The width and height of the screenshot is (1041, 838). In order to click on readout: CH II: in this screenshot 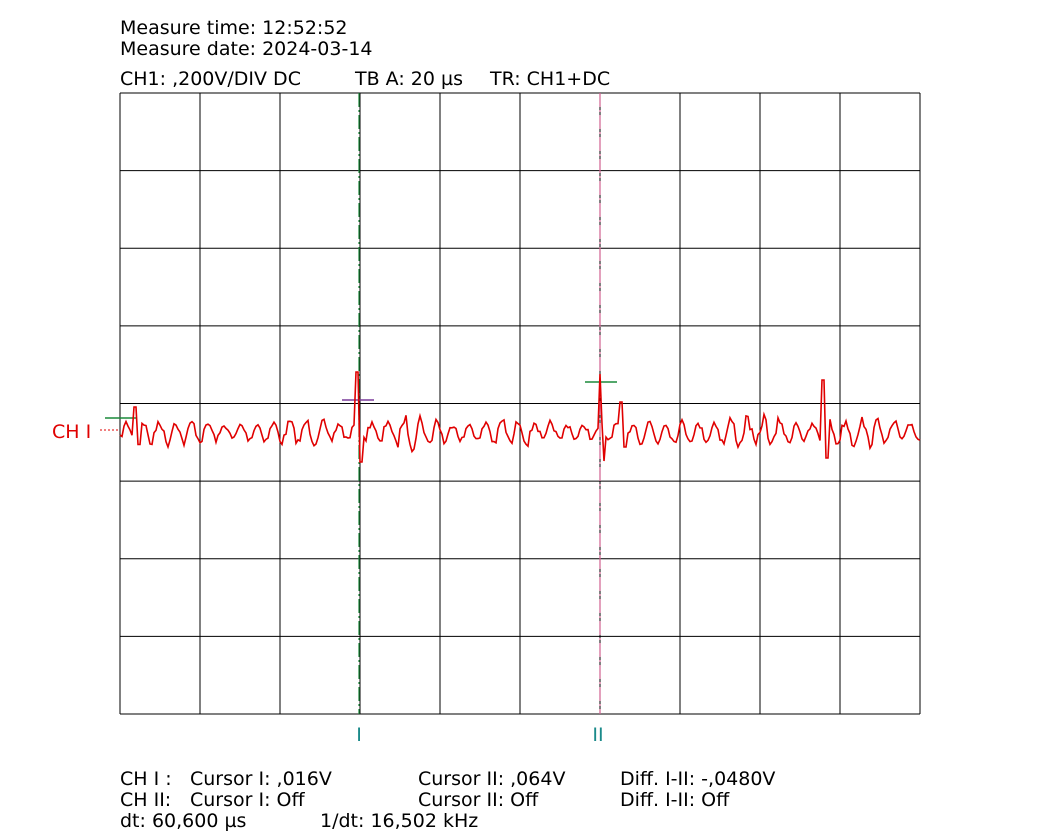, I will do `click(145, 800)`.